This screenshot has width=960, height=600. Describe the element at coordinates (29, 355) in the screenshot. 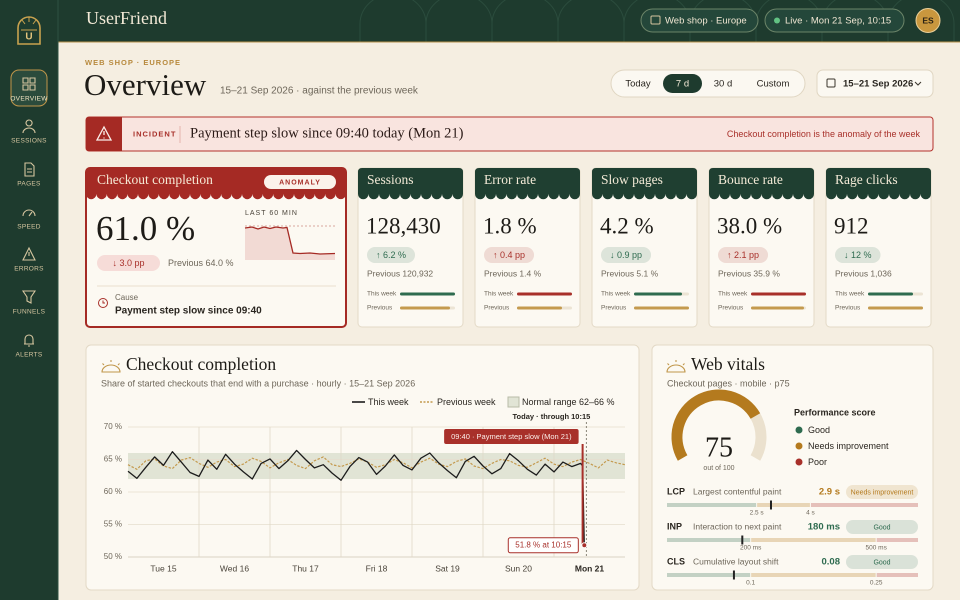

I see `nav-item: ALERTS` at that location.